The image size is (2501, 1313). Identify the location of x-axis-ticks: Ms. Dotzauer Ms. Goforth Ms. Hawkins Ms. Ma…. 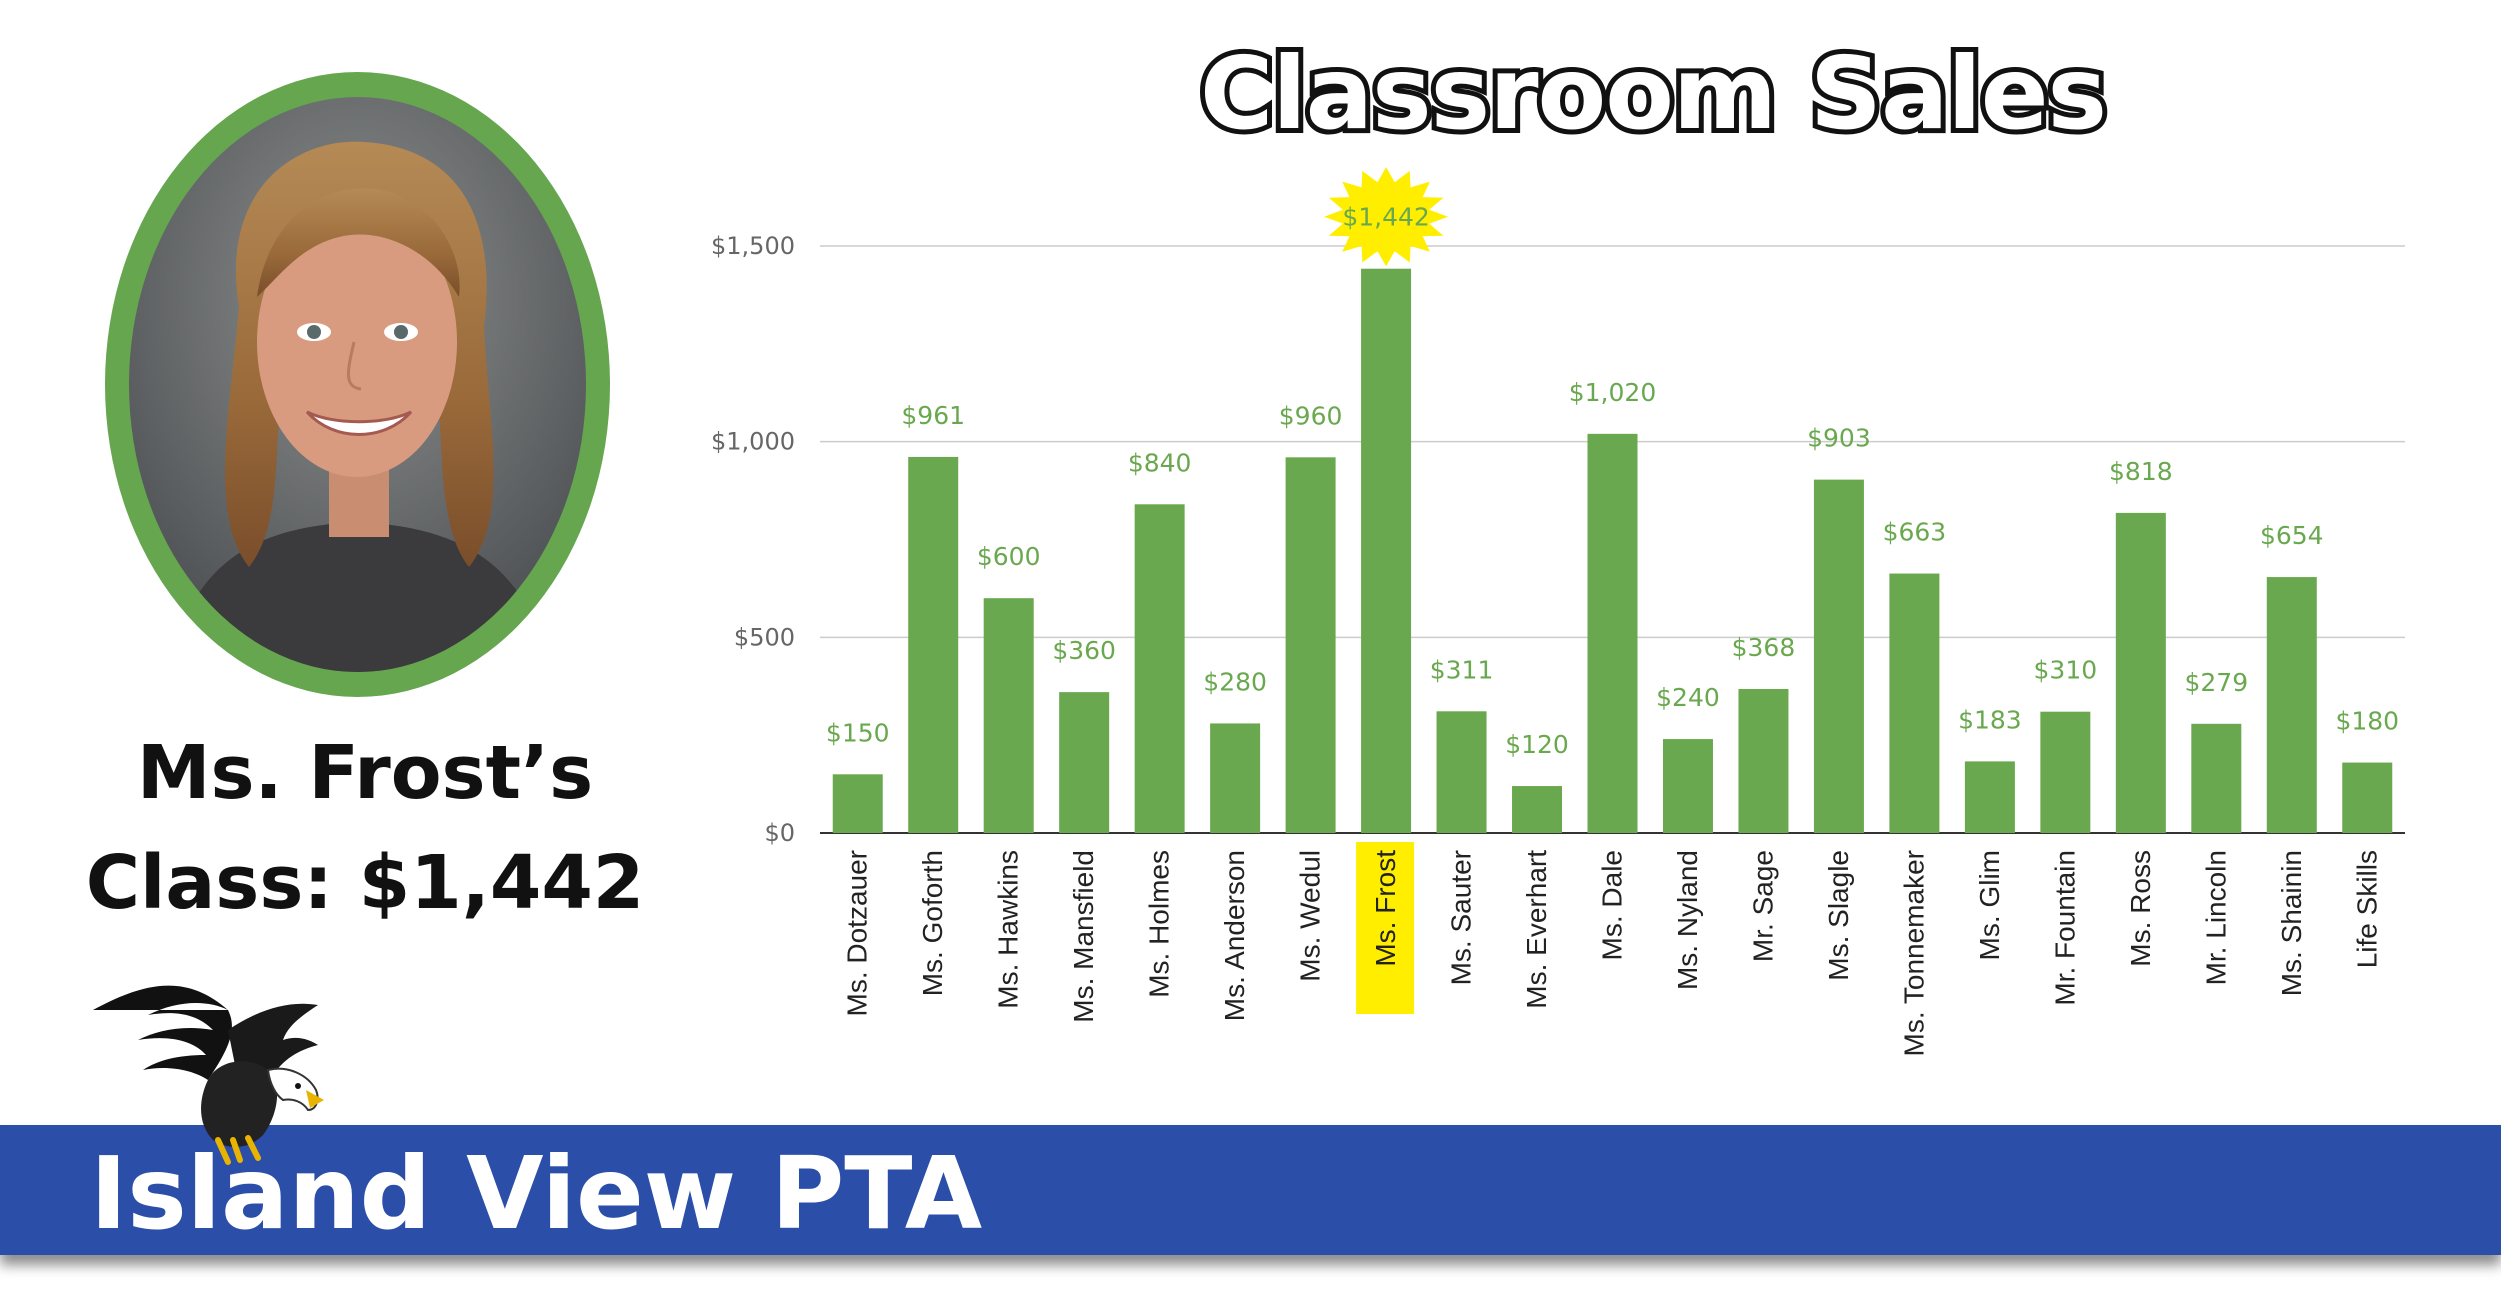
(1612, 953).